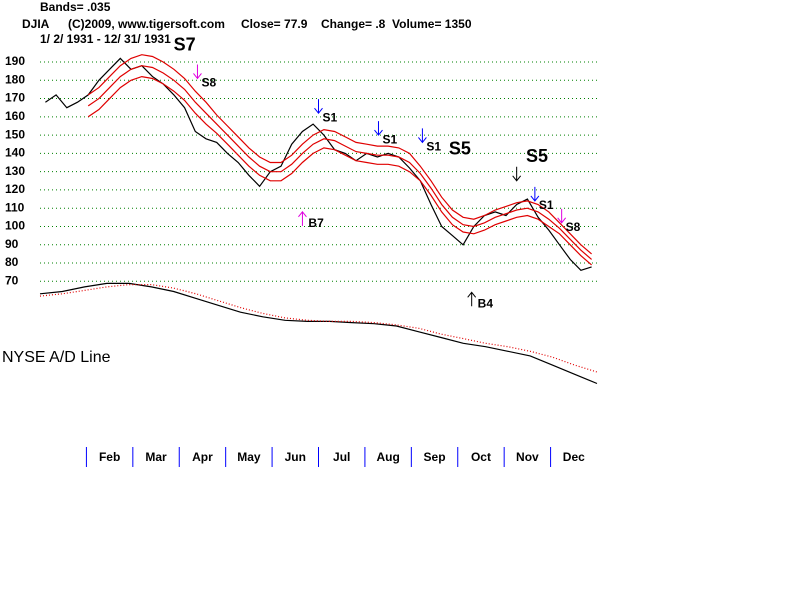 The image size is (800, 600). Describe the element at coordinates (15, 116) in the screenshot. I see `y-tick-label: 160` at that location.